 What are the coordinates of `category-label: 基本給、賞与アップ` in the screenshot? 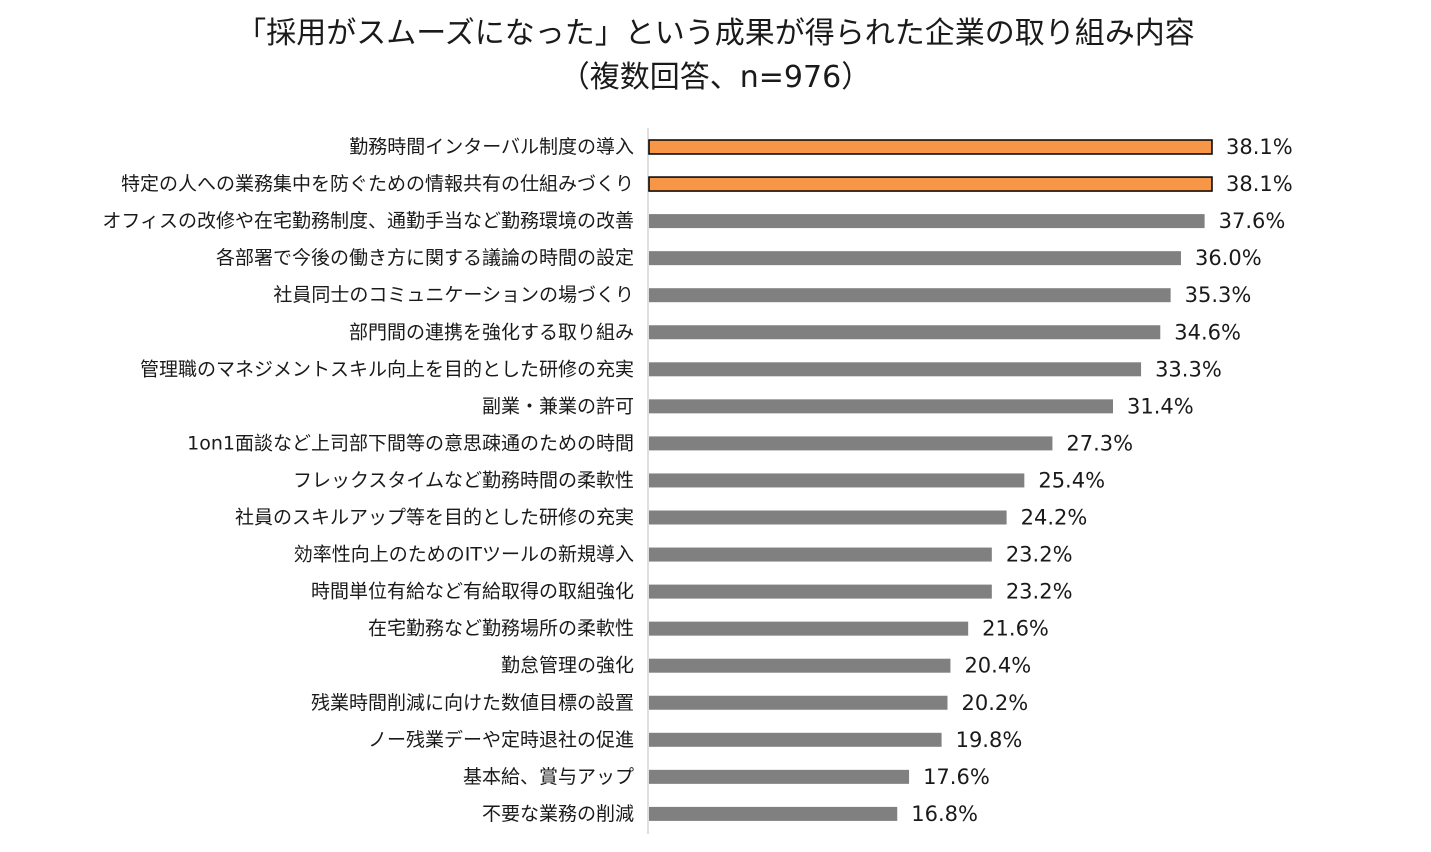 It's located at (548, 777).